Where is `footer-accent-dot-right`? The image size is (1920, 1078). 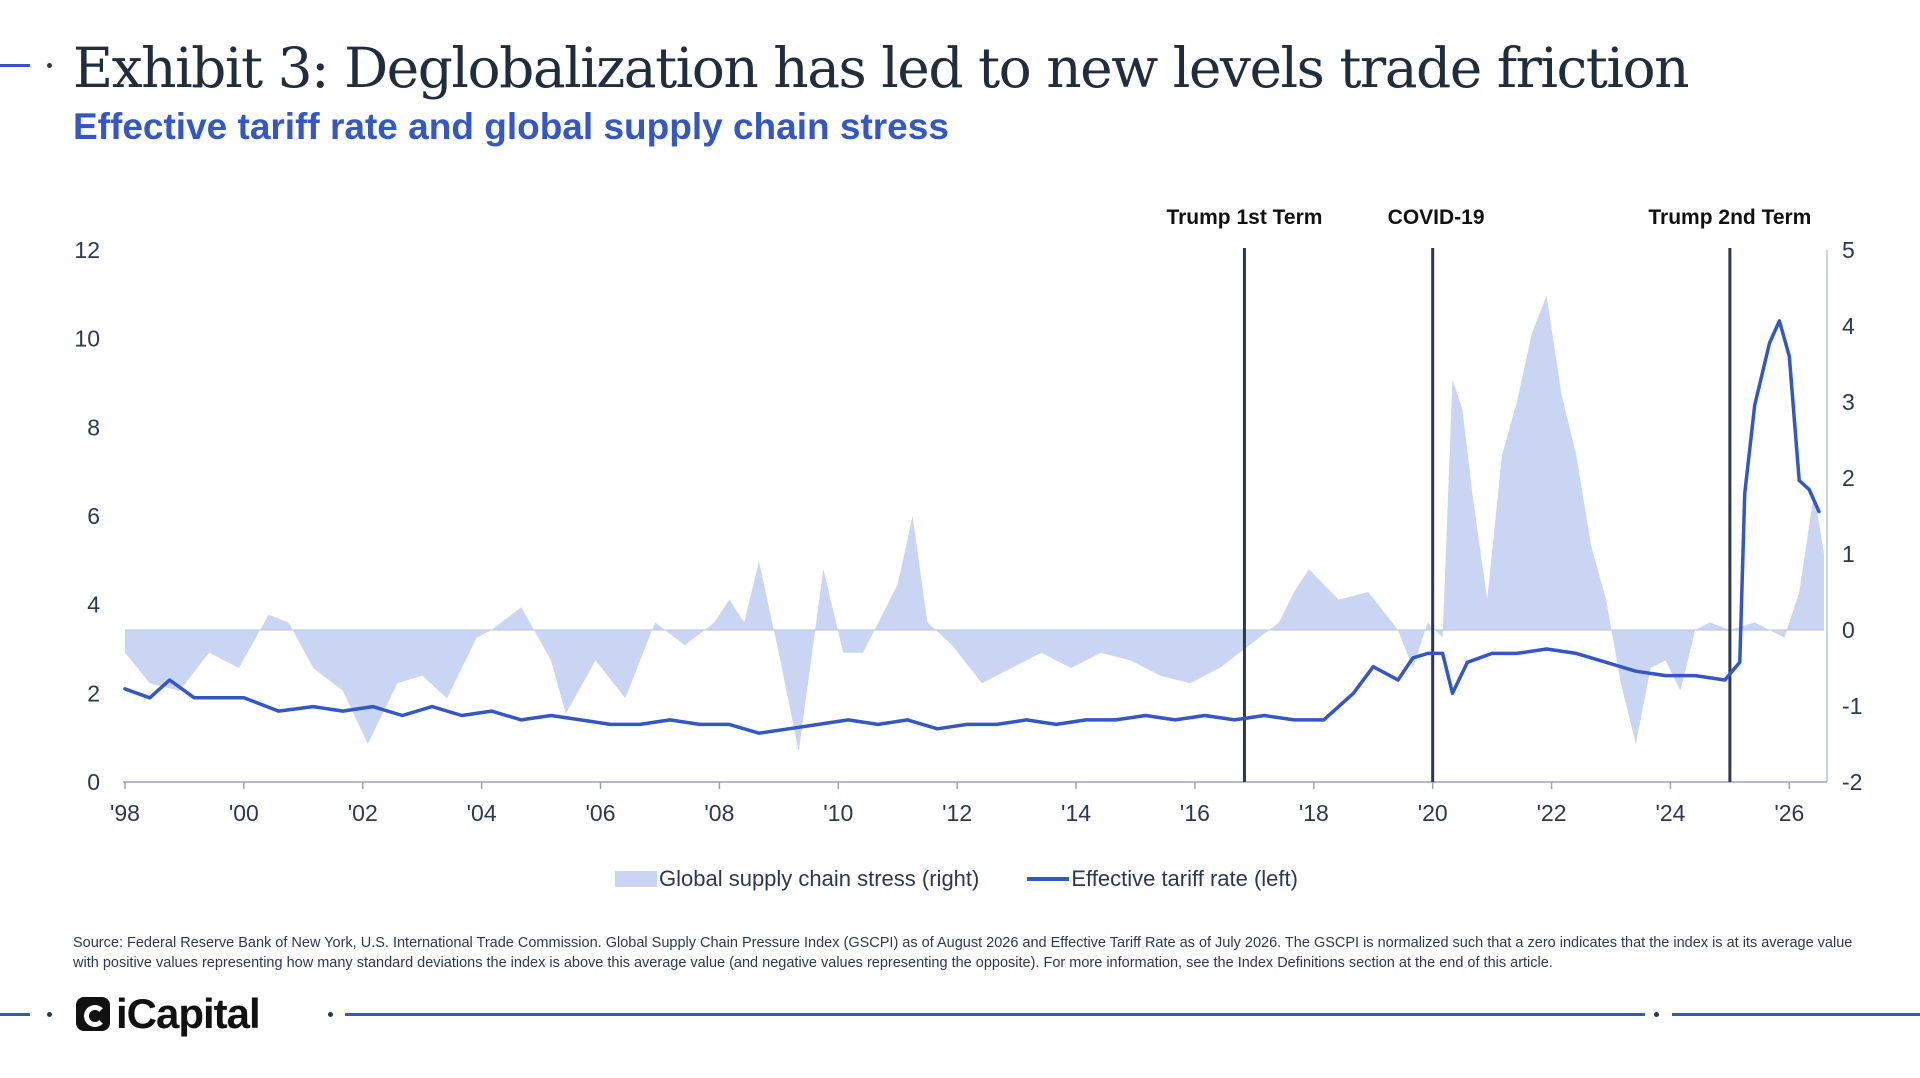 footer-accent-dot-right is located at coordinates (1656, 1014).